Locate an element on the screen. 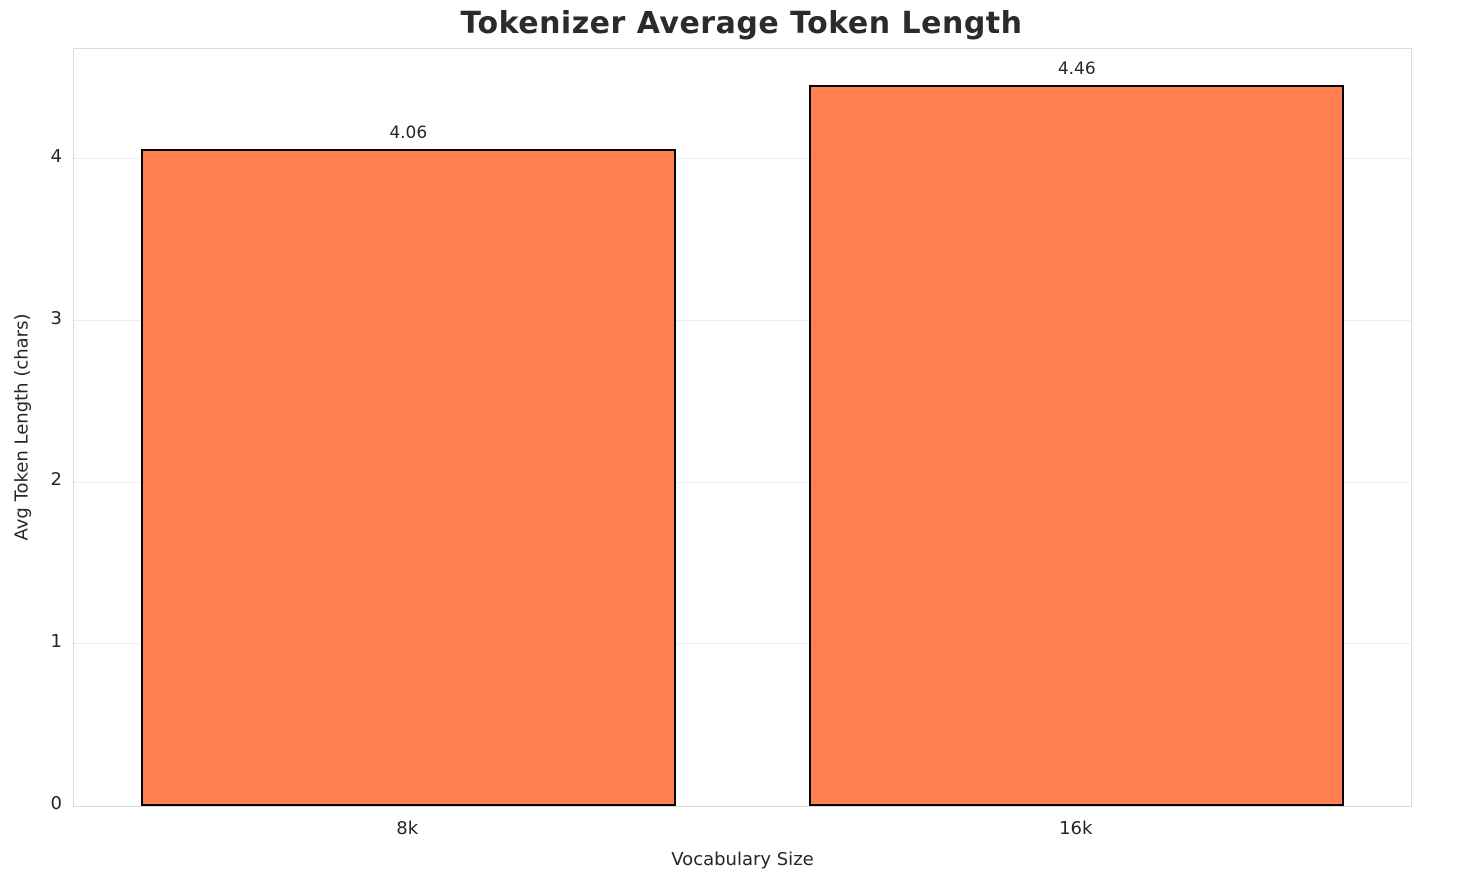 This screenshot has width=1483, height=885. x-axis-label: Vocabulary Size is located at coordinates (742, 859).